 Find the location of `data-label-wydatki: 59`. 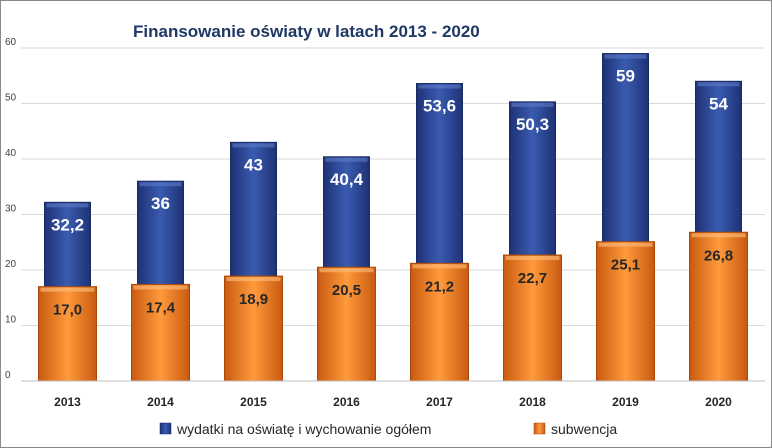

data-label-wydatki: 59 is located at coordinates (625, 76).